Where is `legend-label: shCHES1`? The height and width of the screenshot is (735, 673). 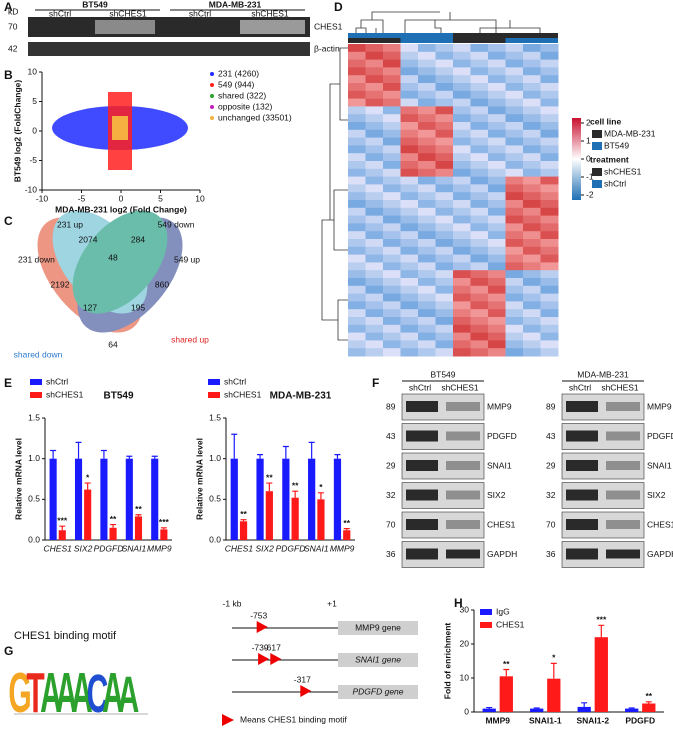 legend-label: shCHES1 is located at coordinates (623, 171).